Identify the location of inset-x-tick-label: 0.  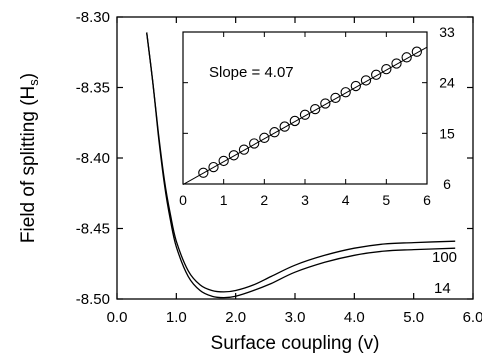
(183, 200).